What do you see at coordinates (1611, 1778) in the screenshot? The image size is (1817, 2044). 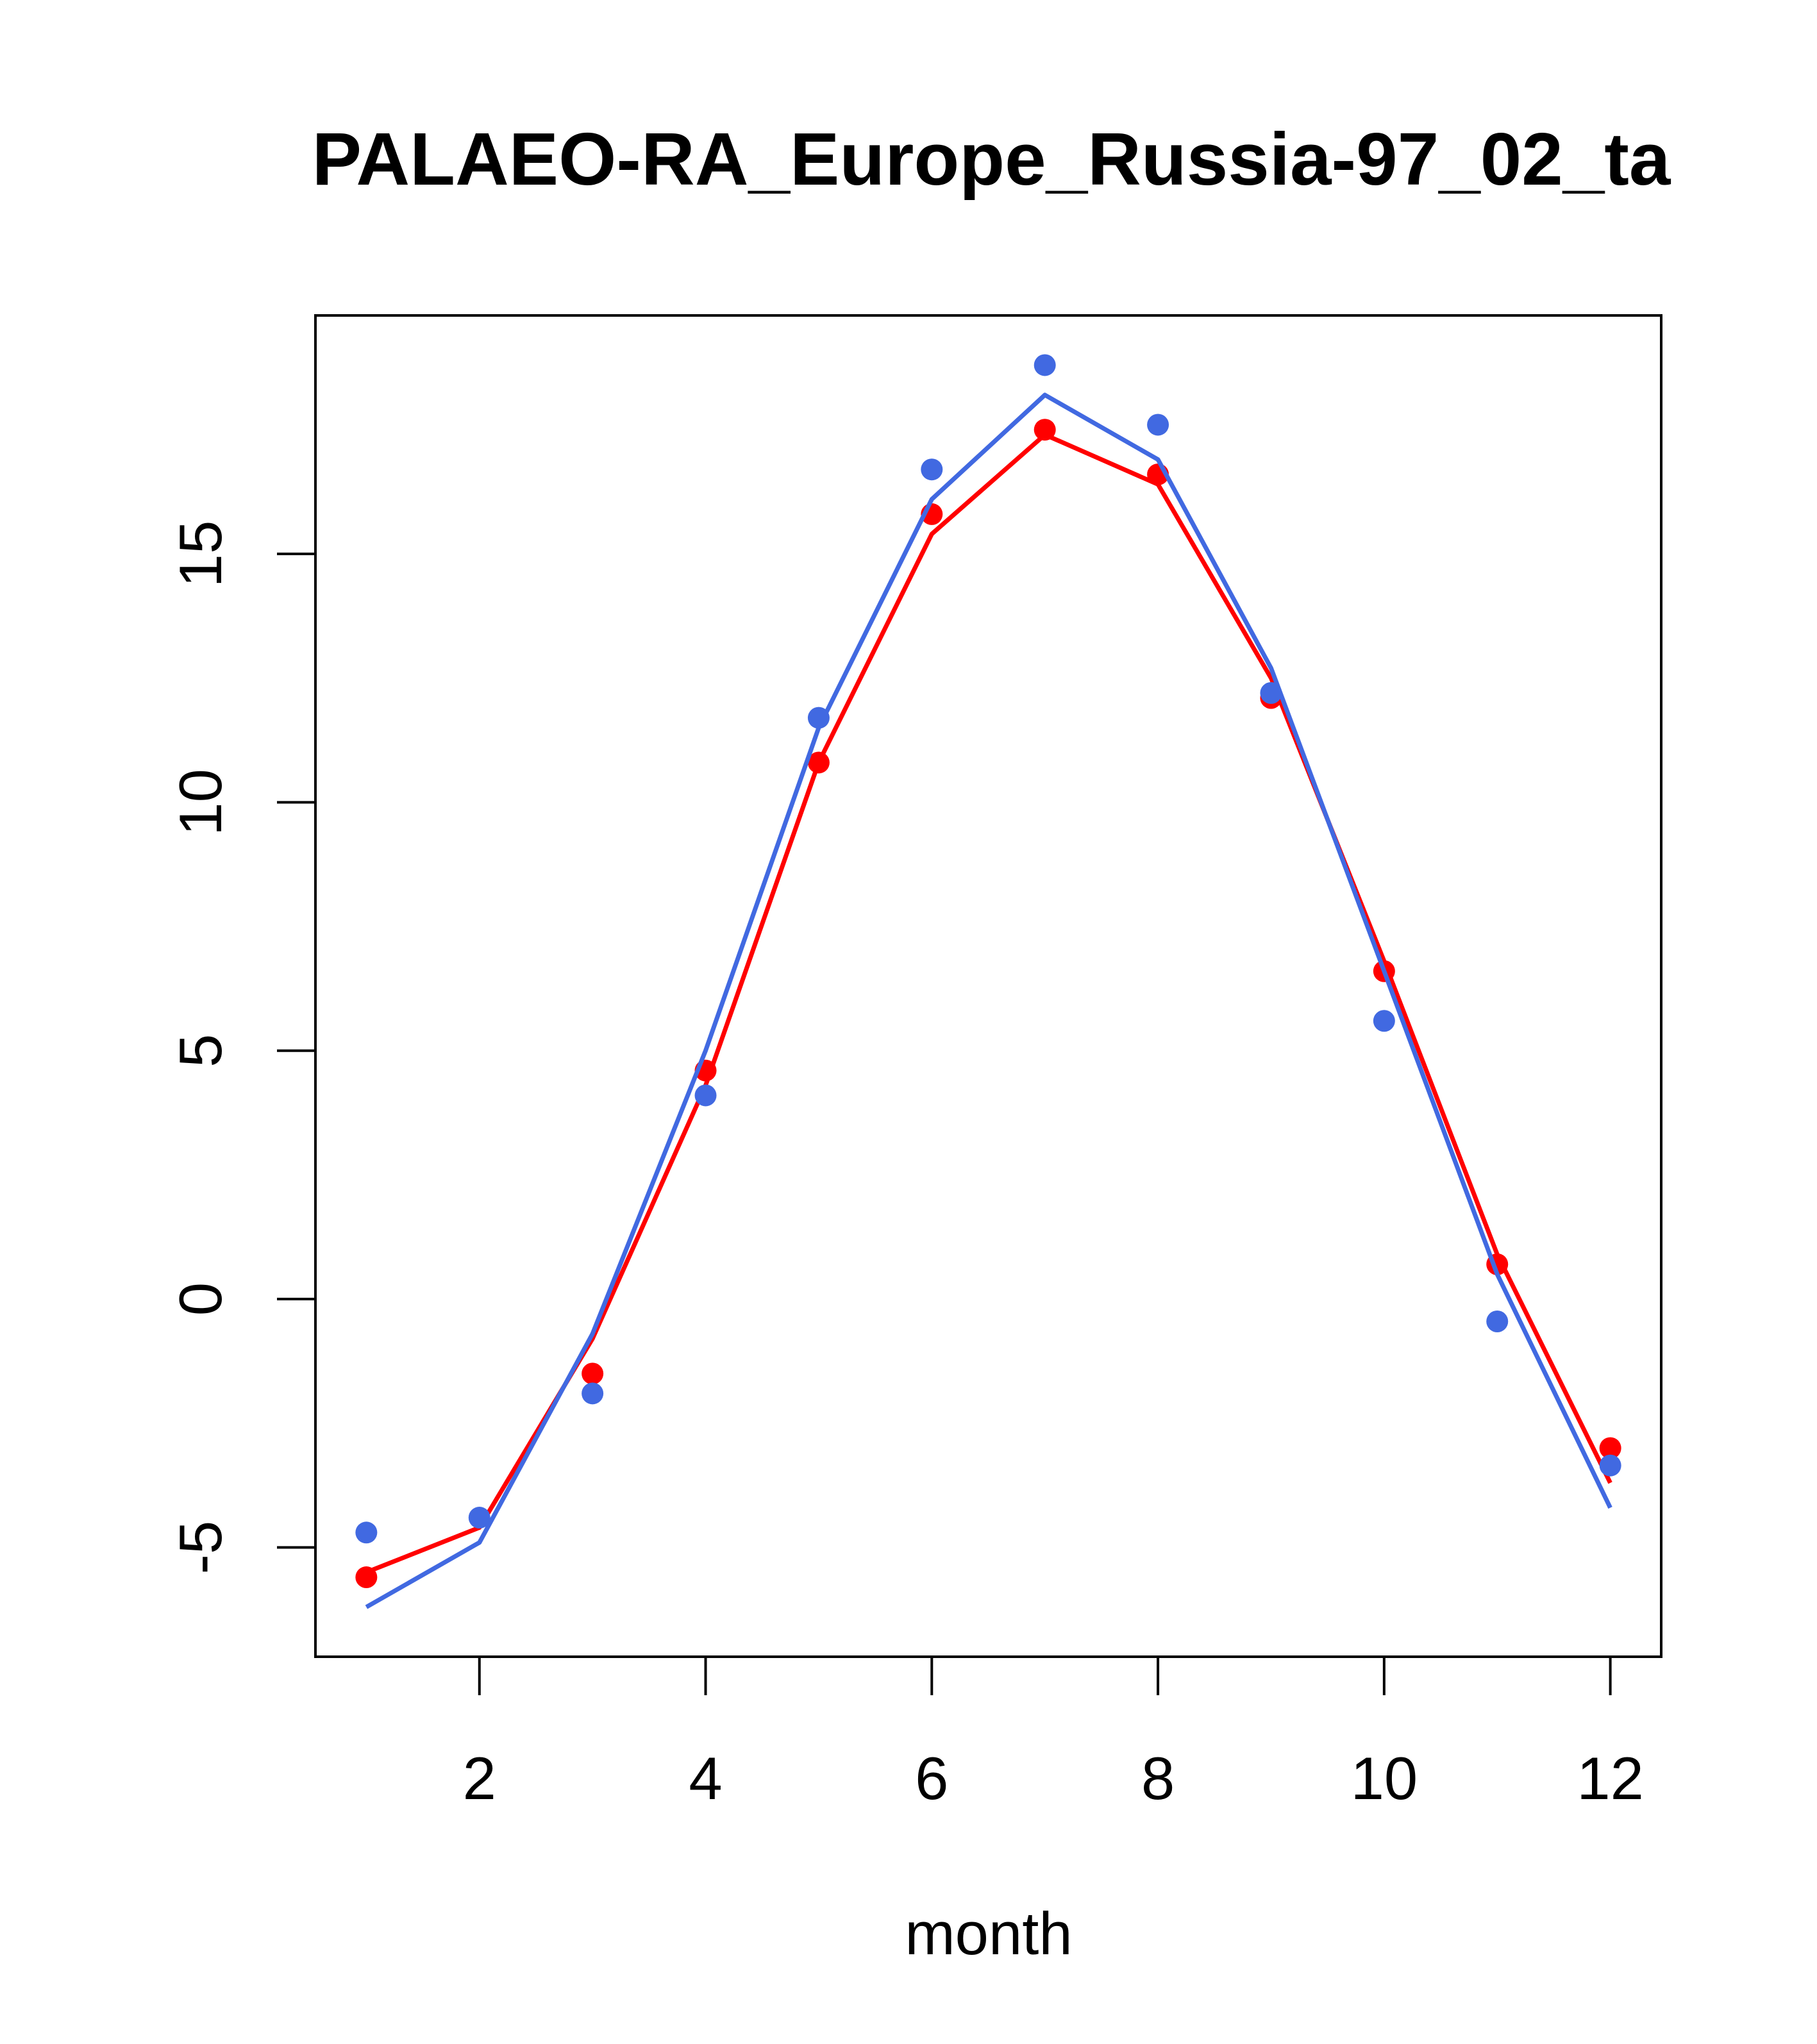 I see `x-tick-label: 12` at bounding box center [1611, 1778].